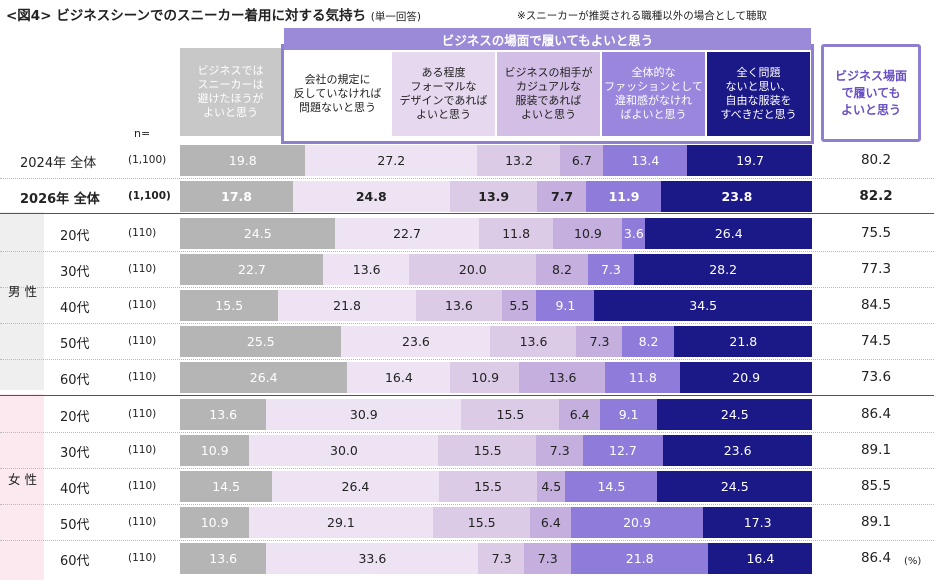 This screenshot has width=934, height=582. Describe the element at coordinates (723, 269) in the screenshot. I see `bar-segment: 28.2` at that location.